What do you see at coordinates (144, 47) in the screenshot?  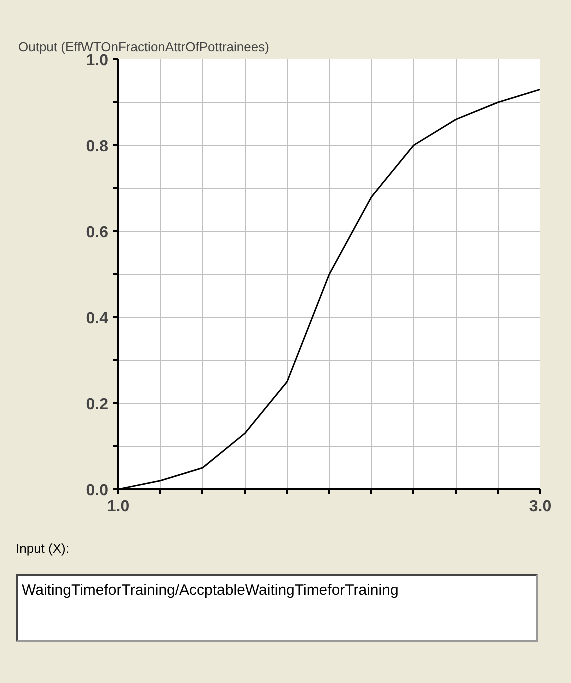 I see `y-axis-title: Output (EffWTOnFractionAttrOfPottrainees)` at bounding box center [144, 47].